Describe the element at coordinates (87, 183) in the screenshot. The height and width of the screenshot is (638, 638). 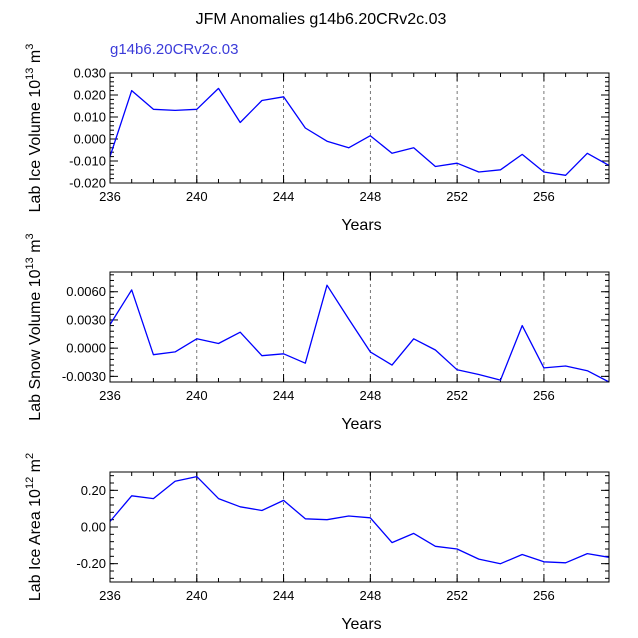
I see `y-tick-label: -0.020` at that location.